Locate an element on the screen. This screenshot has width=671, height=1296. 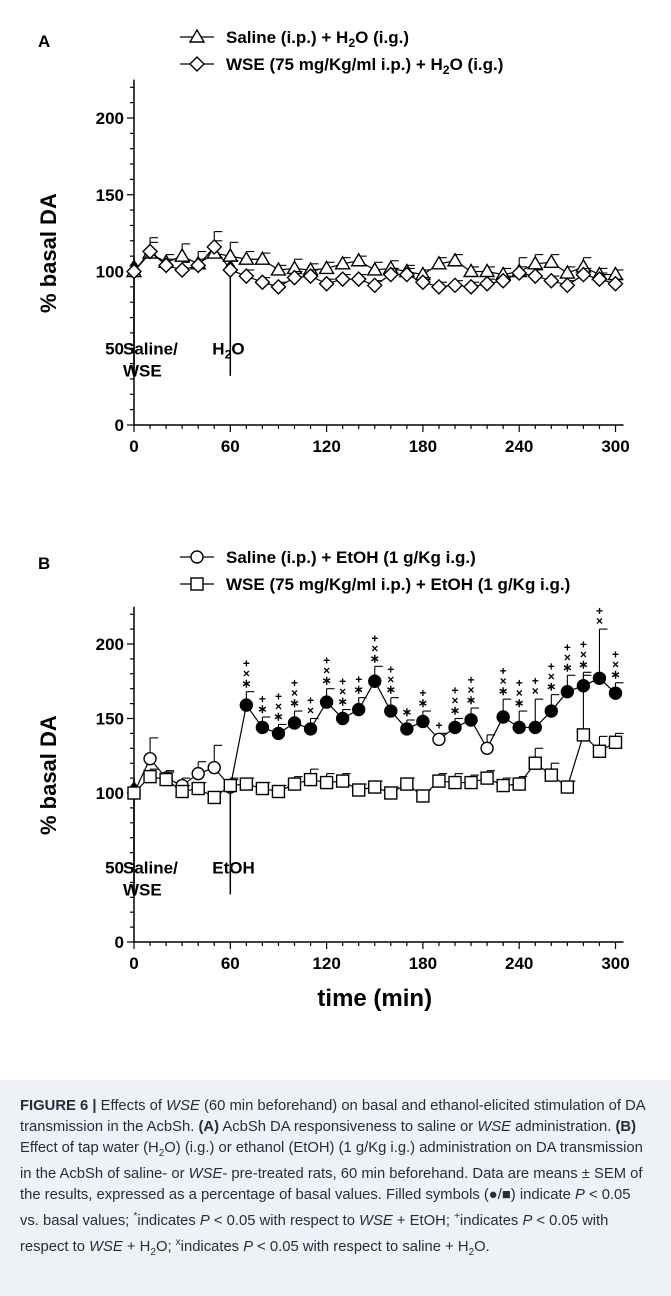
panel-label: B is located at coordinates (44, 563).